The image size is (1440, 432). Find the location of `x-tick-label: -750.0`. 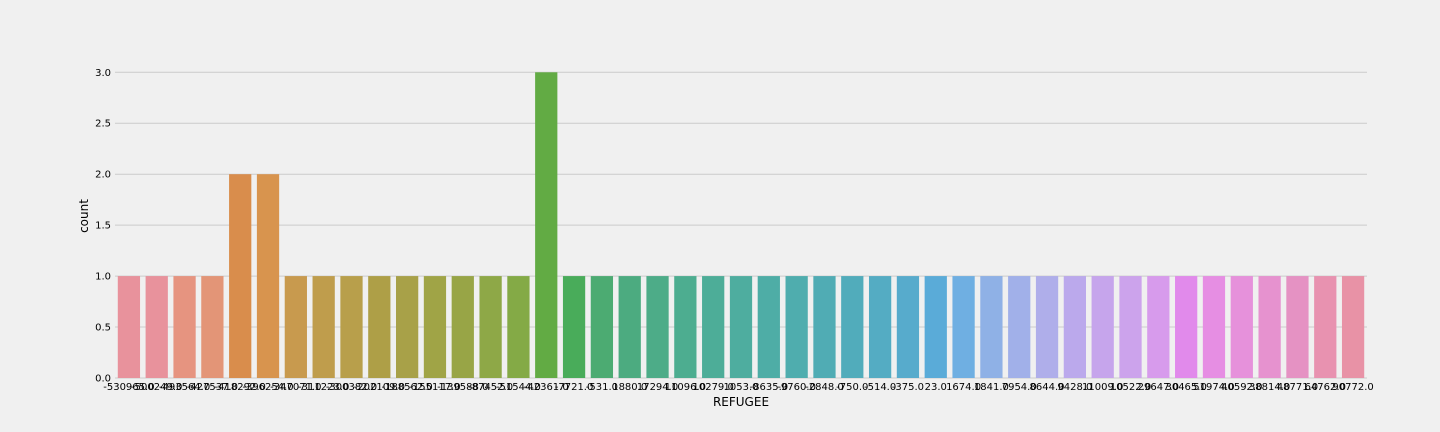

x-tick-label: -750.0 is located at coordinates (852, 387).